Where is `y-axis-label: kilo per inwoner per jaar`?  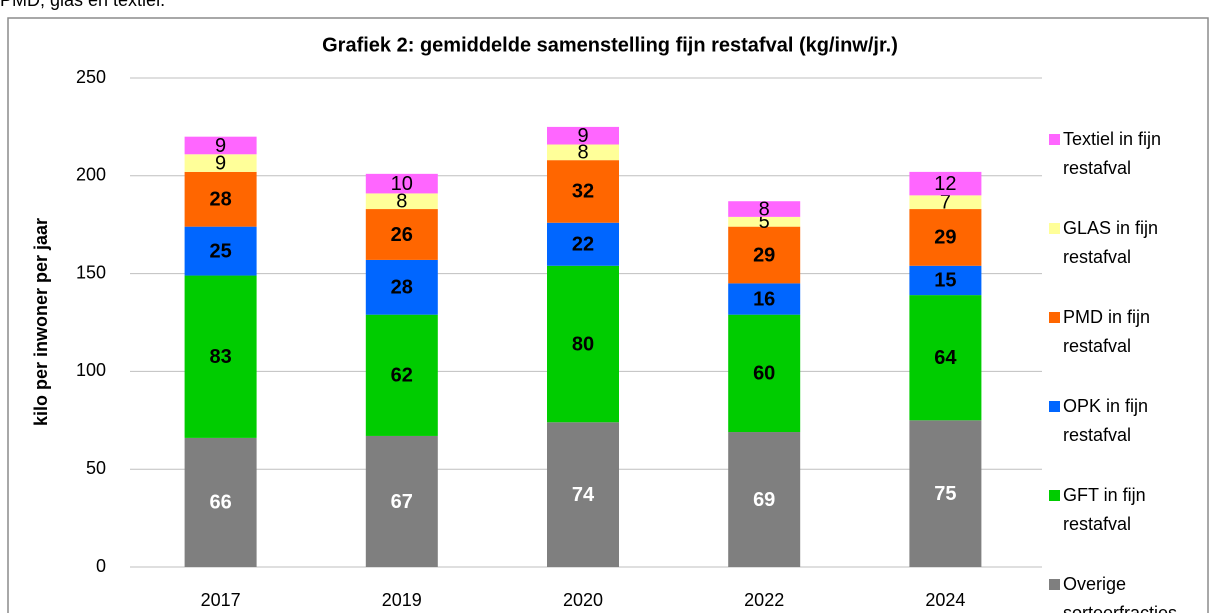 y-axis-label: kilo per inwoner per jaar is located at coordinates (41, 322).